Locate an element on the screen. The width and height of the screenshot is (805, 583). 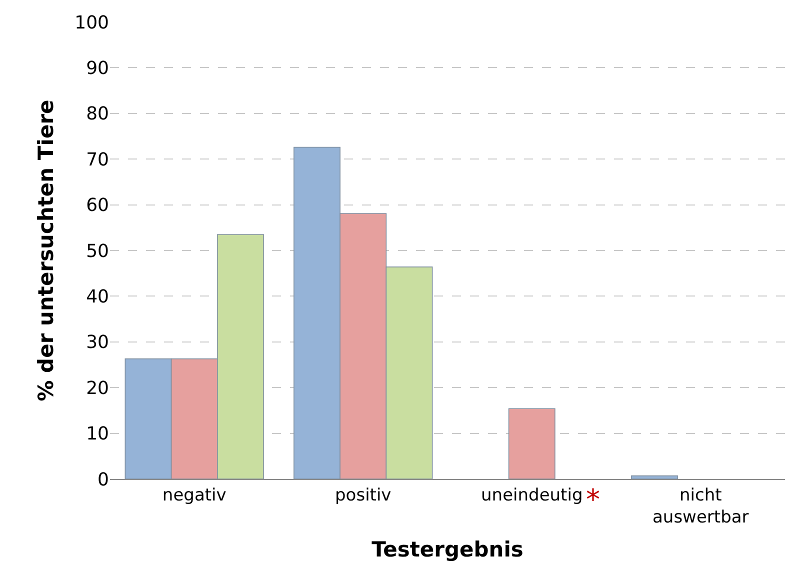
y-axis-title: % der untersuchten Tiere is located at coordinates (46, 251).